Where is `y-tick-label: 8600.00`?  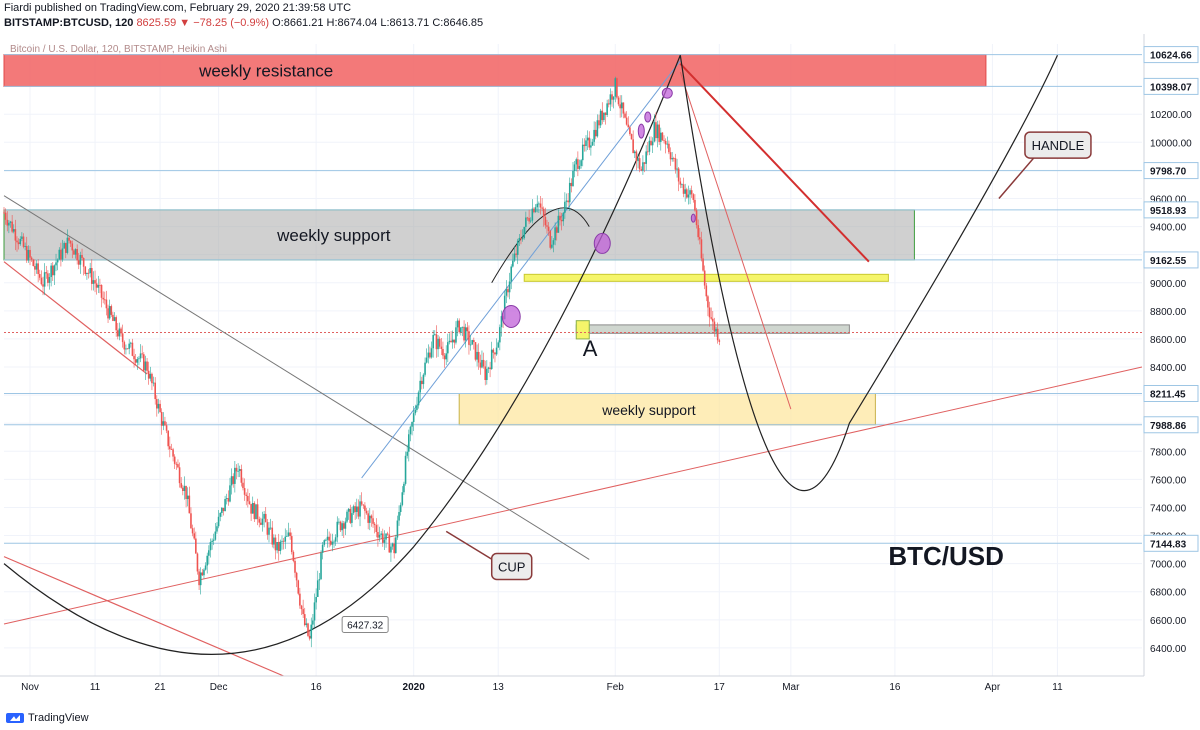
y-tick-label: 8600.00 is located at coordinates (1168, 340).